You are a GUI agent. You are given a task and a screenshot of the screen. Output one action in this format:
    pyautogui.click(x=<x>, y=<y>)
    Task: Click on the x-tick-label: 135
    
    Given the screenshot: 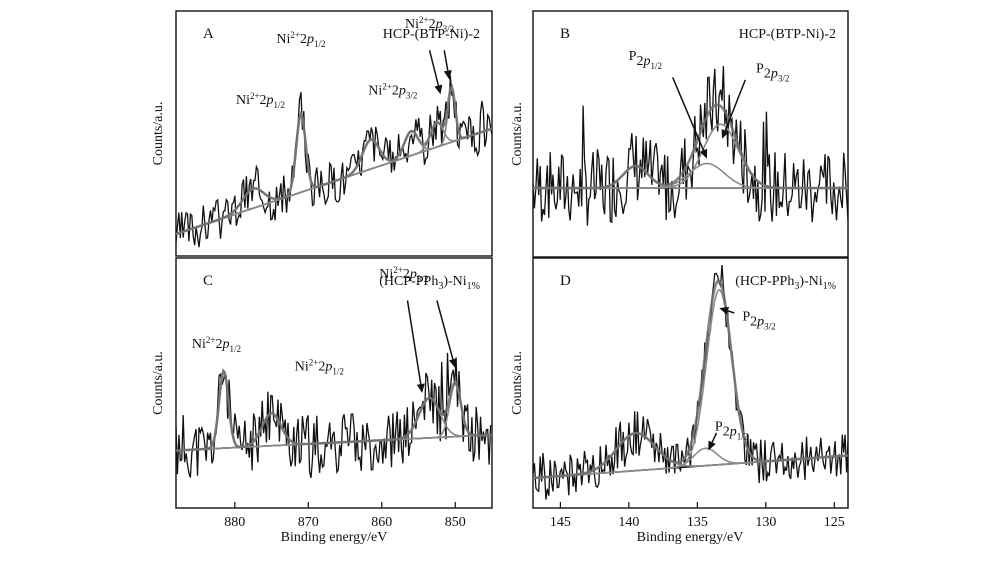 What is the action you would take?
    pyautogui.click(x=697, y=522)
    